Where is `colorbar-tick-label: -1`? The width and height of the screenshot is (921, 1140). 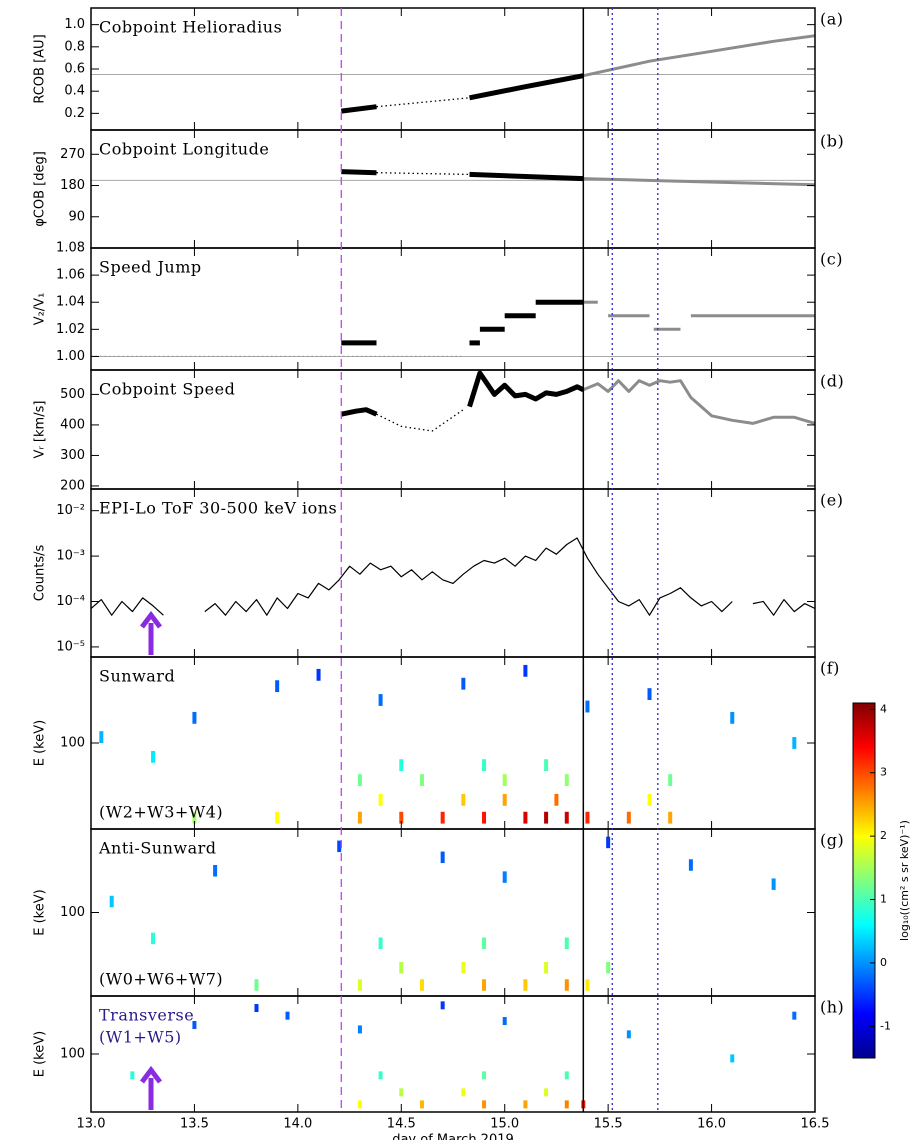 colorbar-tick-label: -1 is located at coordinates (885, 1025).